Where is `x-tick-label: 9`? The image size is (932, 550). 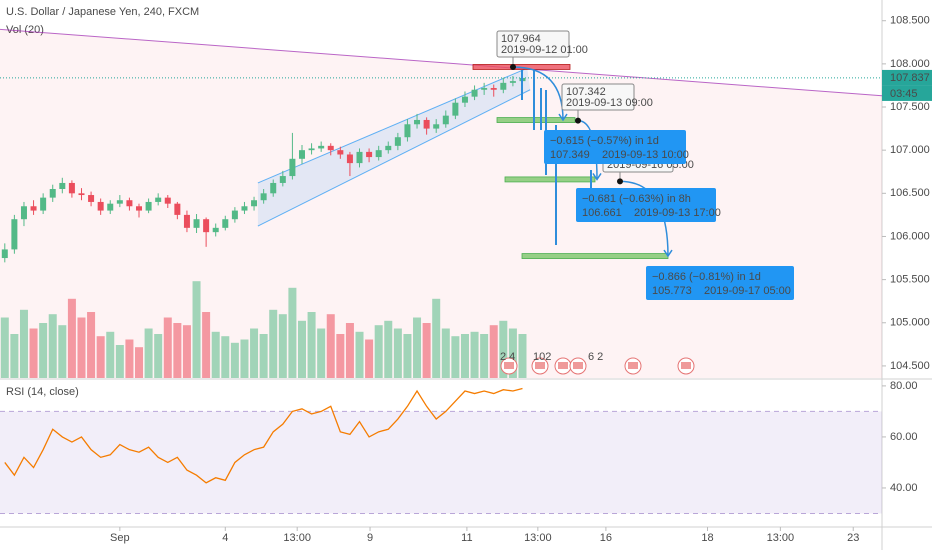 x-tick-label: 9 is located at coordinates (370, 538).